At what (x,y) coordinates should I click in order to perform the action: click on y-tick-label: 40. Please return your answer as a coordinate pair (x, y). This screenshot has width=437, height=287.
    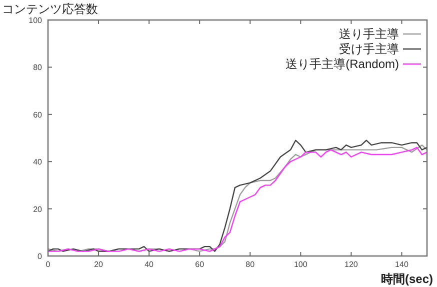
    Looking at the image, I should click on (38, 162).